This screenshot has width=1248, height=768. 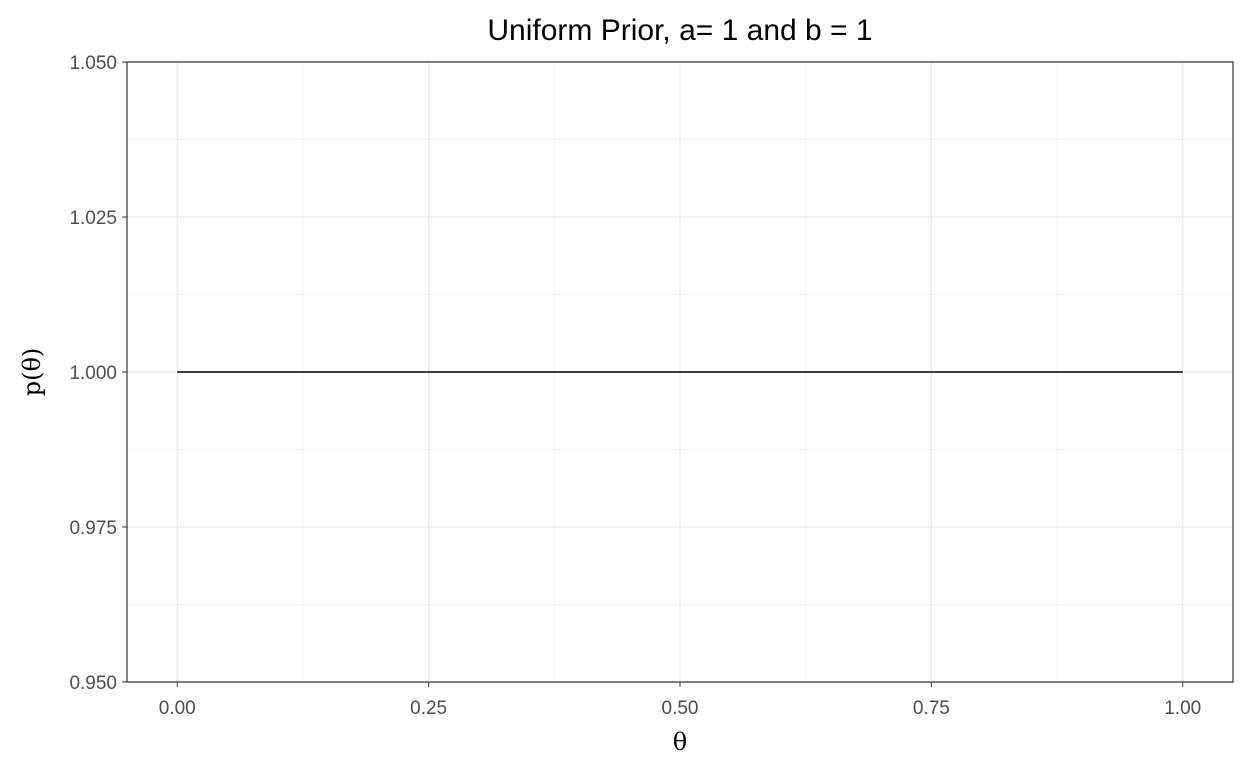 I want to click on x-axis-ticks: 0.00 0.25 0.50 0.75 1.00, so click(x=680, y=700).